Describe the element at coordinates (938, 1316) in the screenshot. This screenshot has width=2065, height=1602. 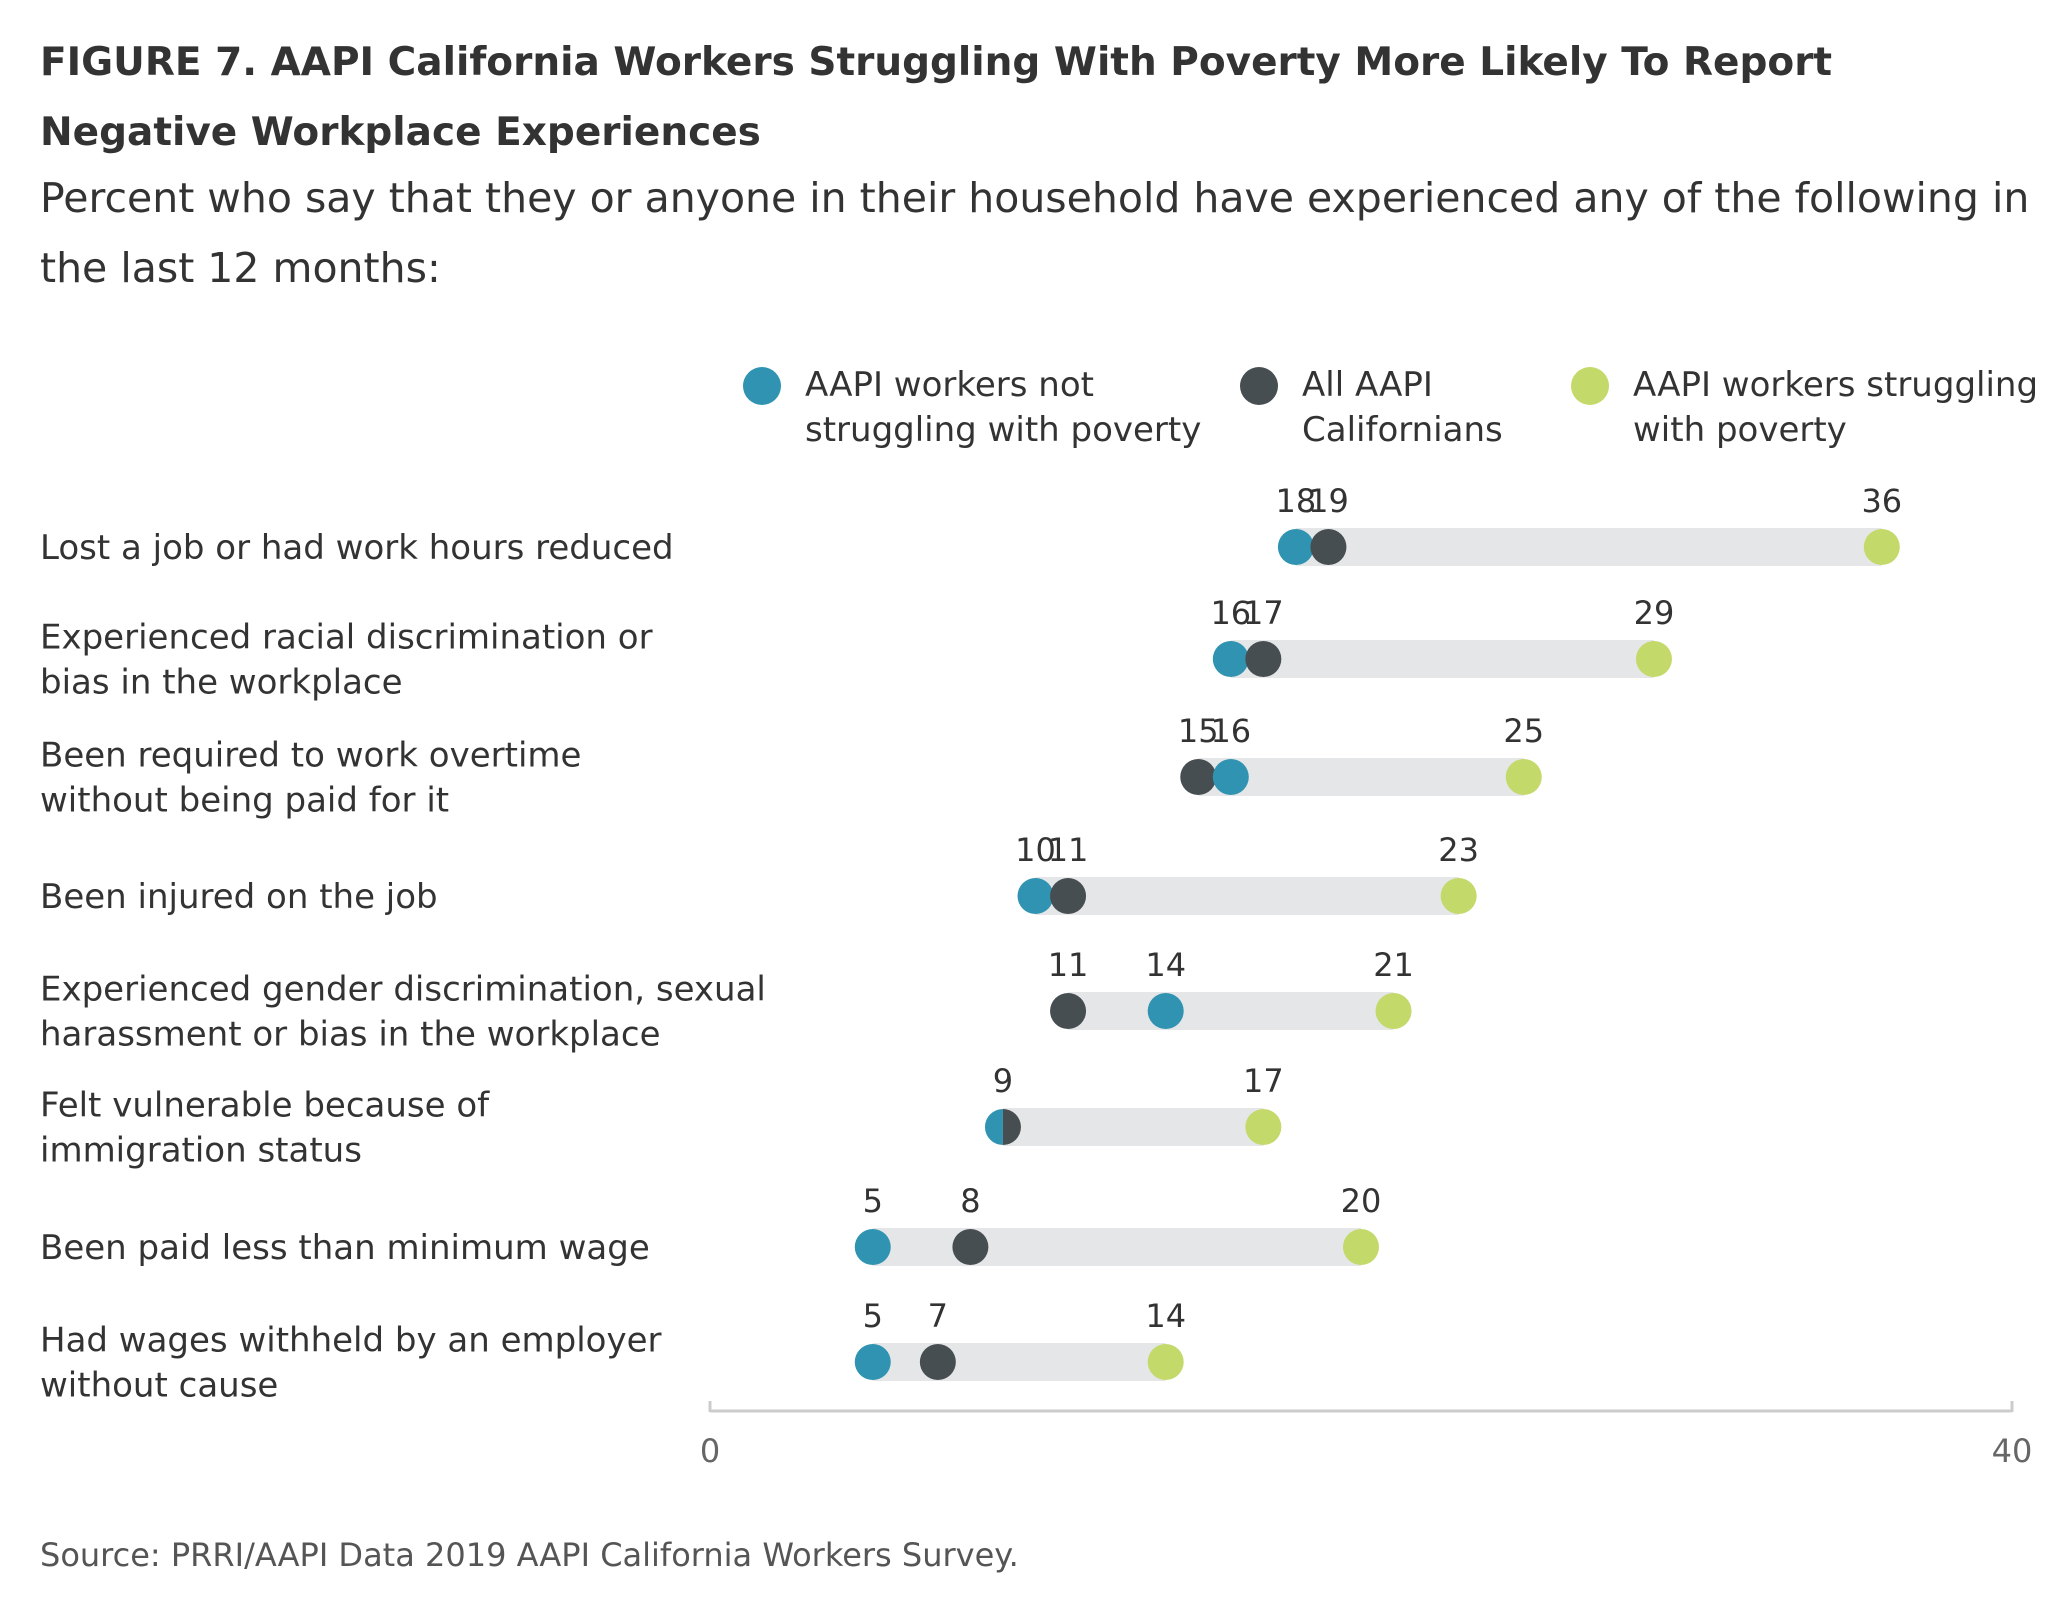
I see `value-label: 7` at that location.